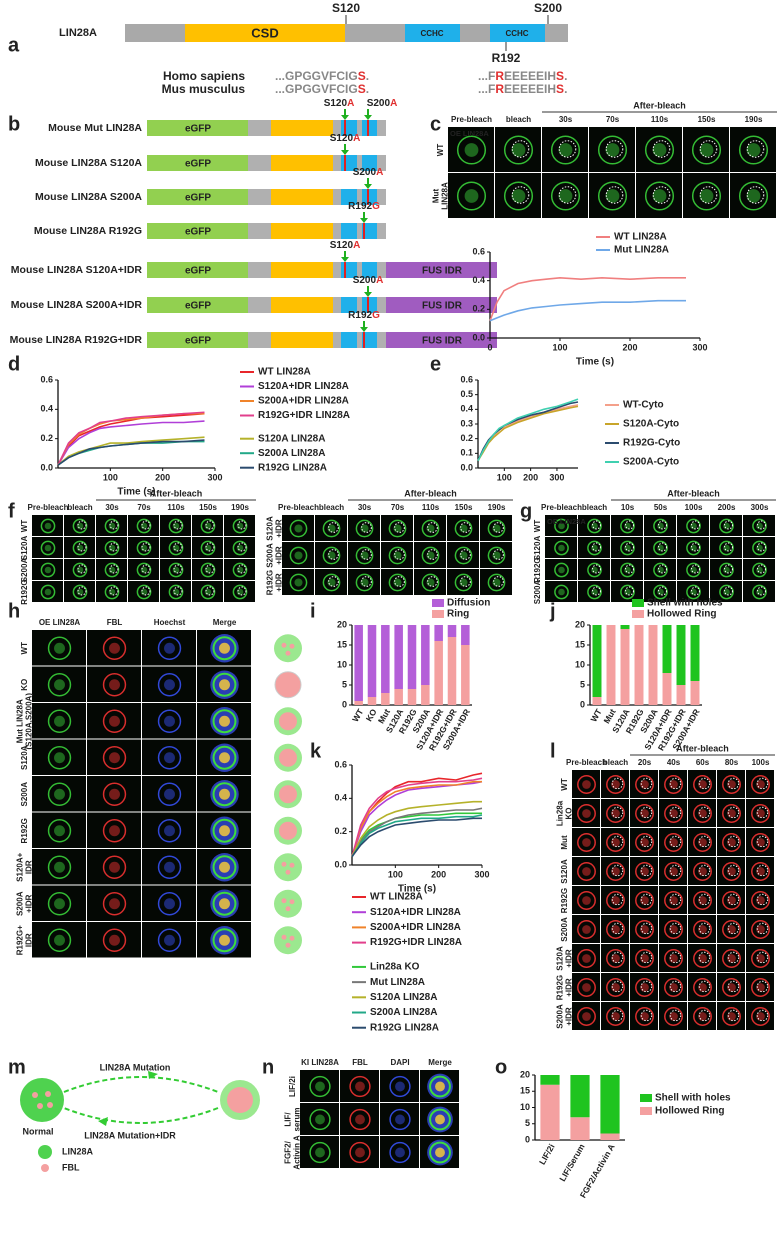 This screenshot has width=784, height=1249. Describe the element at coordinates (29, 721) in the screenshot. I see `row-label-line: (S120A,S200A)` at that location.